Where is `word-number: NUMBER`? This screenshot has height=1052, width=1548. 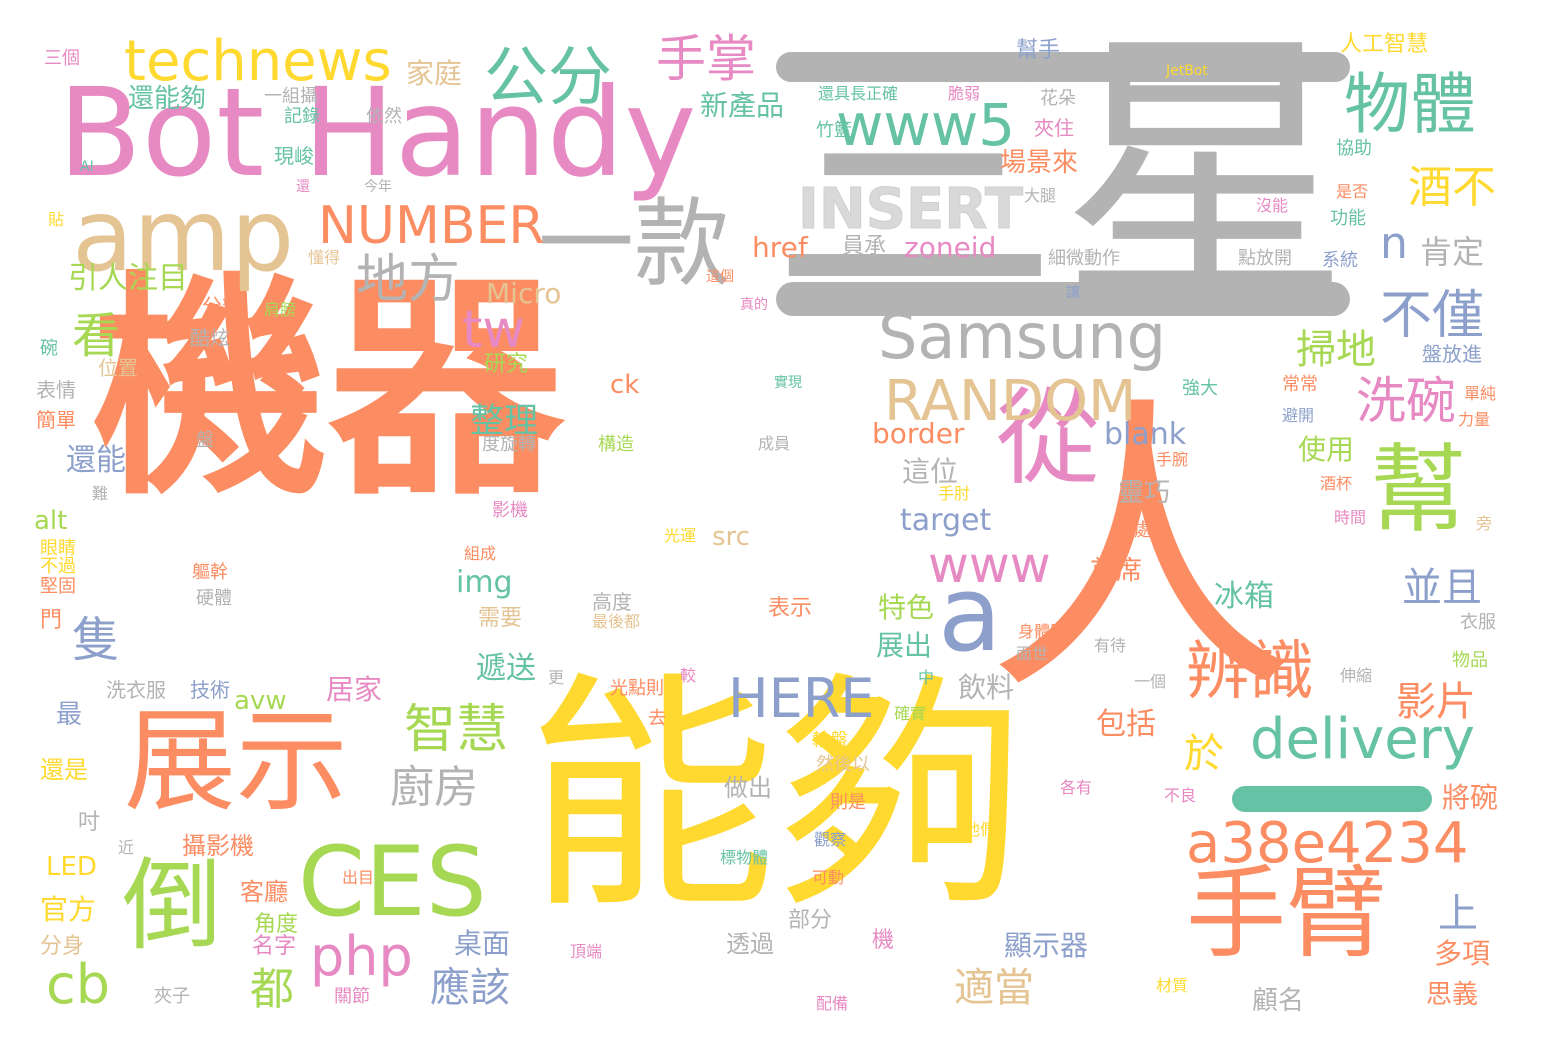 word-number: NUMBER is located at coordinates (431, 226).